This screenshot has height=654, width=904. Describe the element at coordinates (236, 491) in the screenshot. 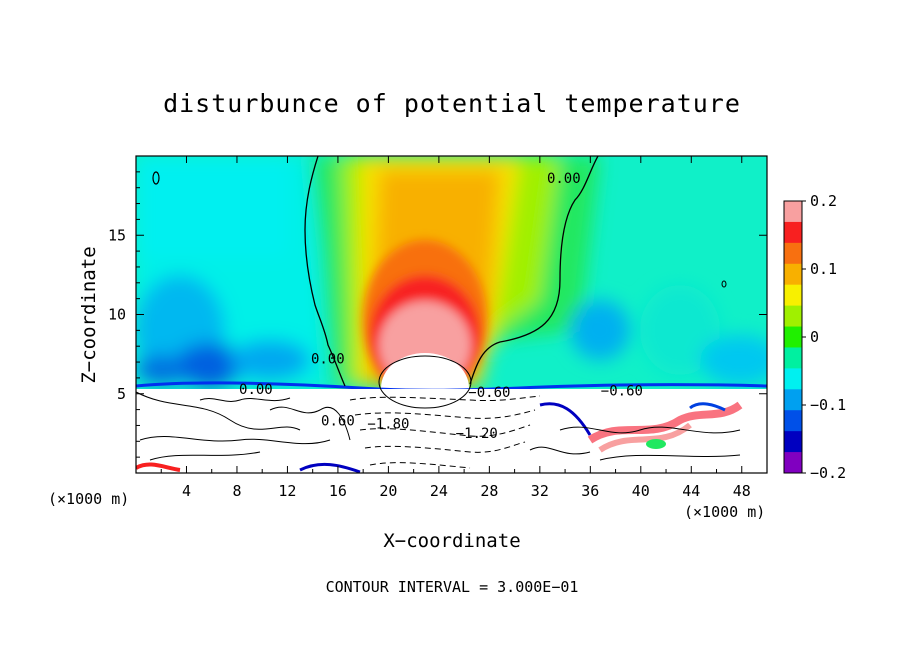

I see `x-tick-label: 8` at that location.